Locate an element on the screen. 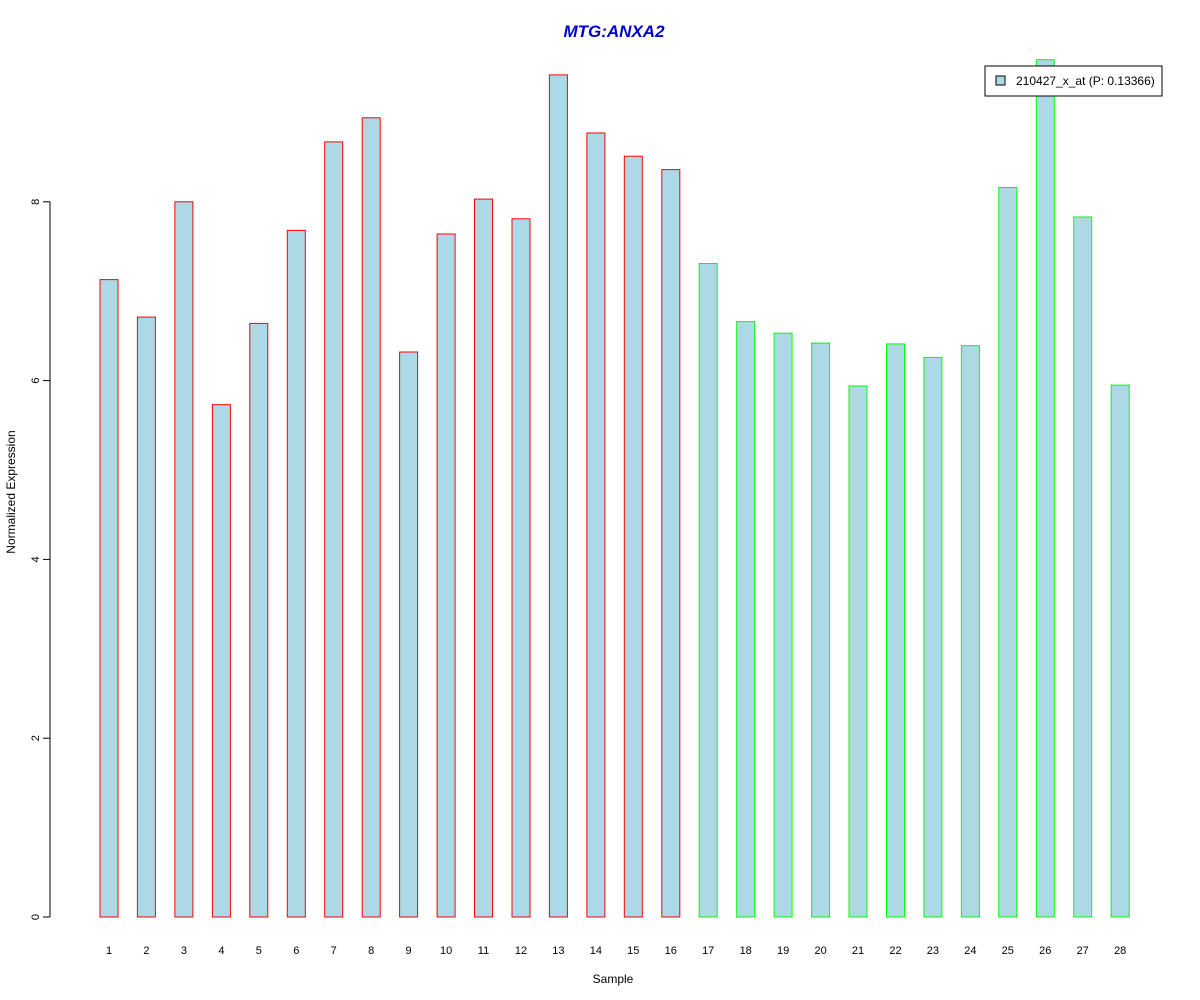  y-axis: 0 2 4 6 8 is located at coordinates (40, 559).